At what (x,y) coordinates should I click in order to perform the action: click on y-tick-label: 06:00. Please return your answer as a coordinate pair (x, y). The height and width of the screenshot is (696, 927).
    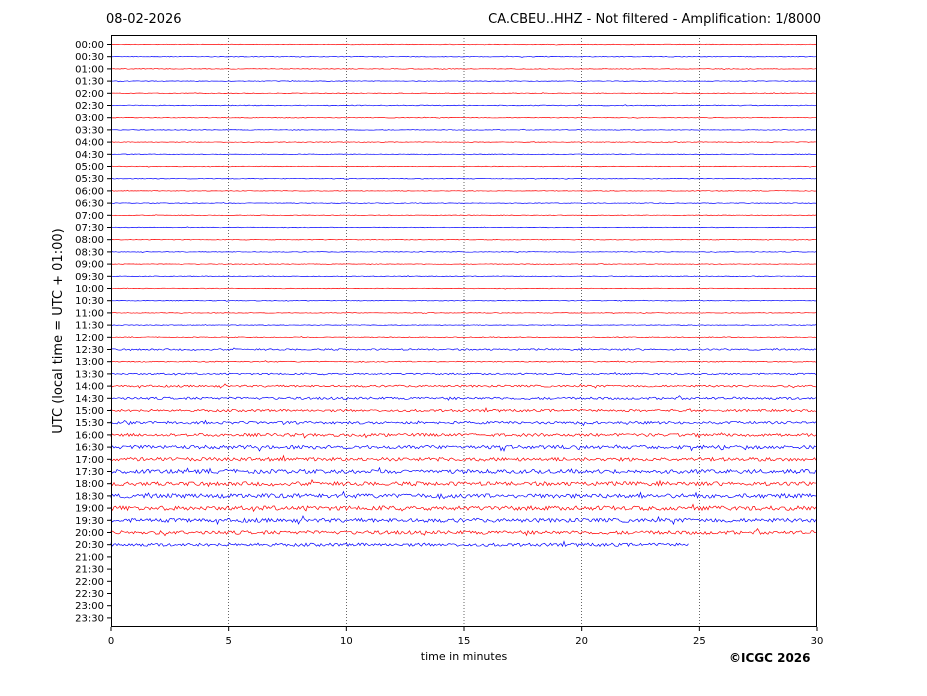
    Looking at the image, I should click on (89, 191).